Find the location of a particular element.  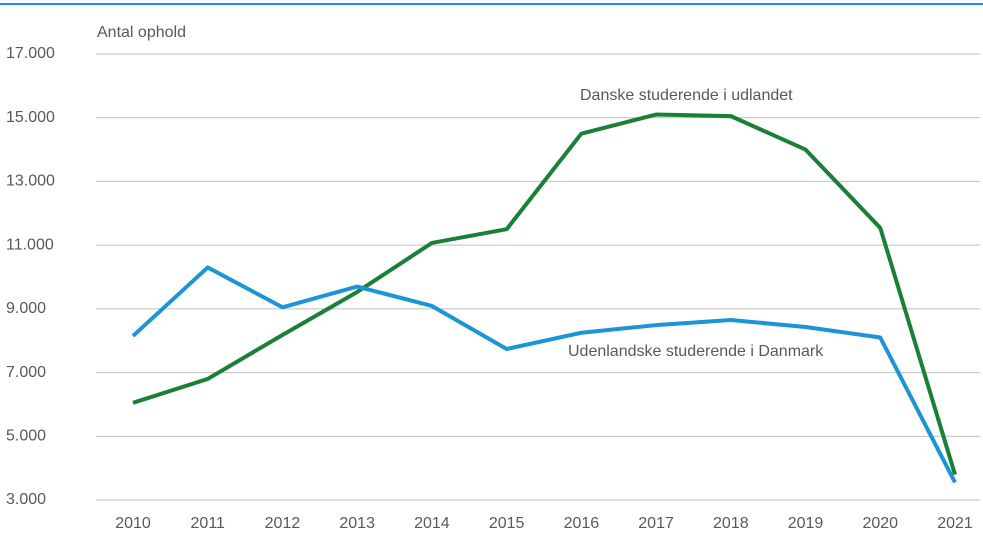

y-tick-label: 5.000 is located at coordinates (26, 436).